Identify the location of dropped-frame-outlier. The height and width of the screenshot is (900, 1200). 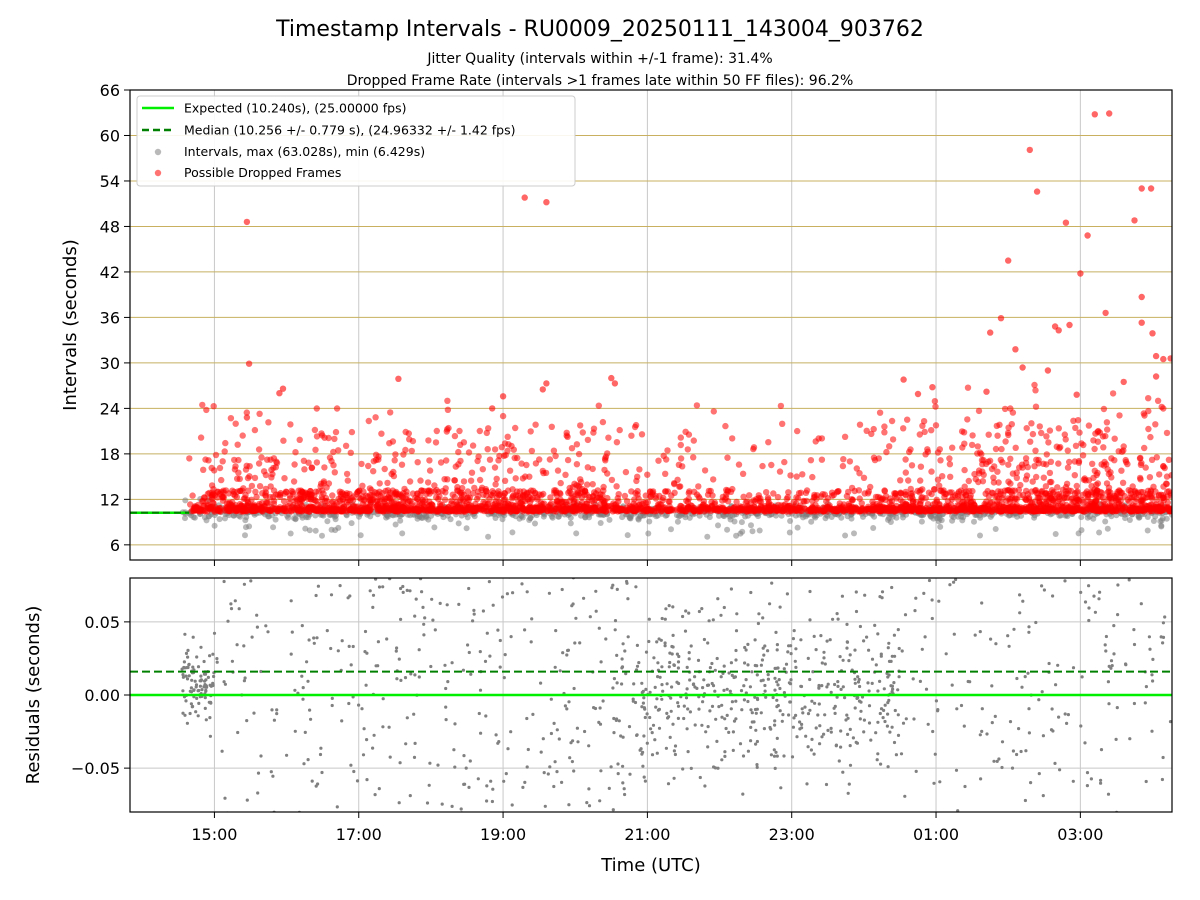
(1134, 220).